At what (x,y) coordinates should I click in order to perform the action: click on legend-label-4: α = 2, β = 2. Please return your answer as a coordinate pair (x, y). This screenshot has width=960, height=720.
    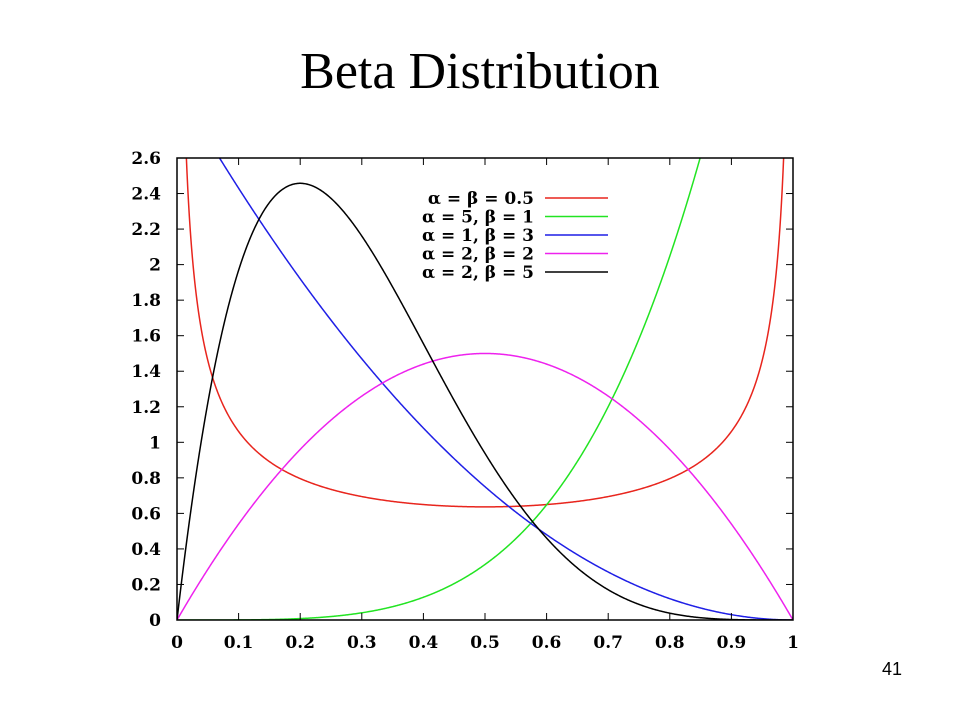
    Looking at the image, I should click on (478, 255).